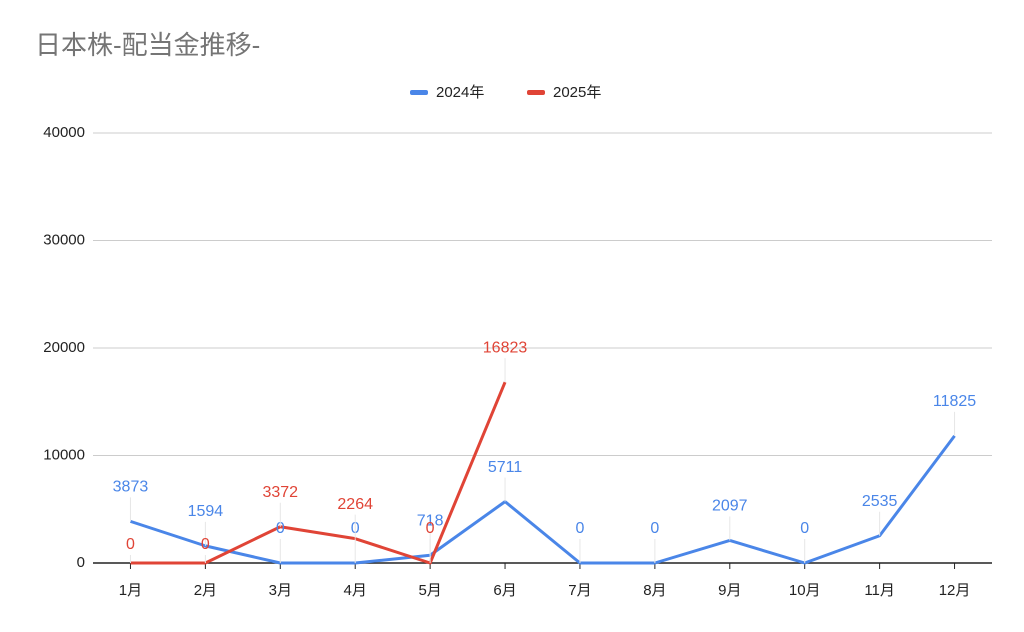 This screenshot has width=1024, height=632. Describe the element at coordinates (280, 590) in the screenshot. I see `x-tick-label: 3月` at that location.